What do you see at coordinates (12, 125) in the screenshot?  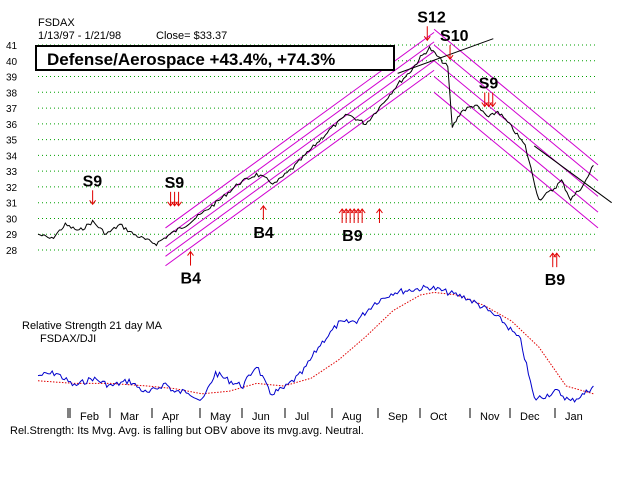 I see `y-tick-label: 36` at bounding box center [12, 125].